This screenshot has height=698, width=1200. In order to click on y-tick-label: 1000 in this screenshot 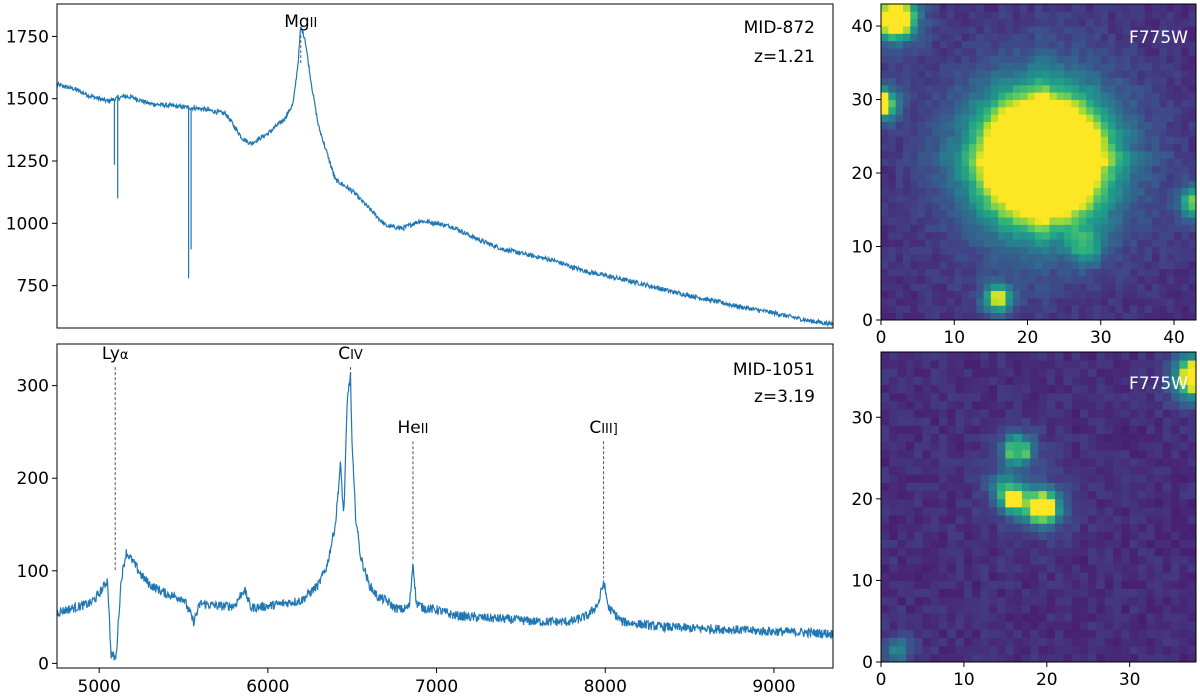, I will do `click(27, 224)`.